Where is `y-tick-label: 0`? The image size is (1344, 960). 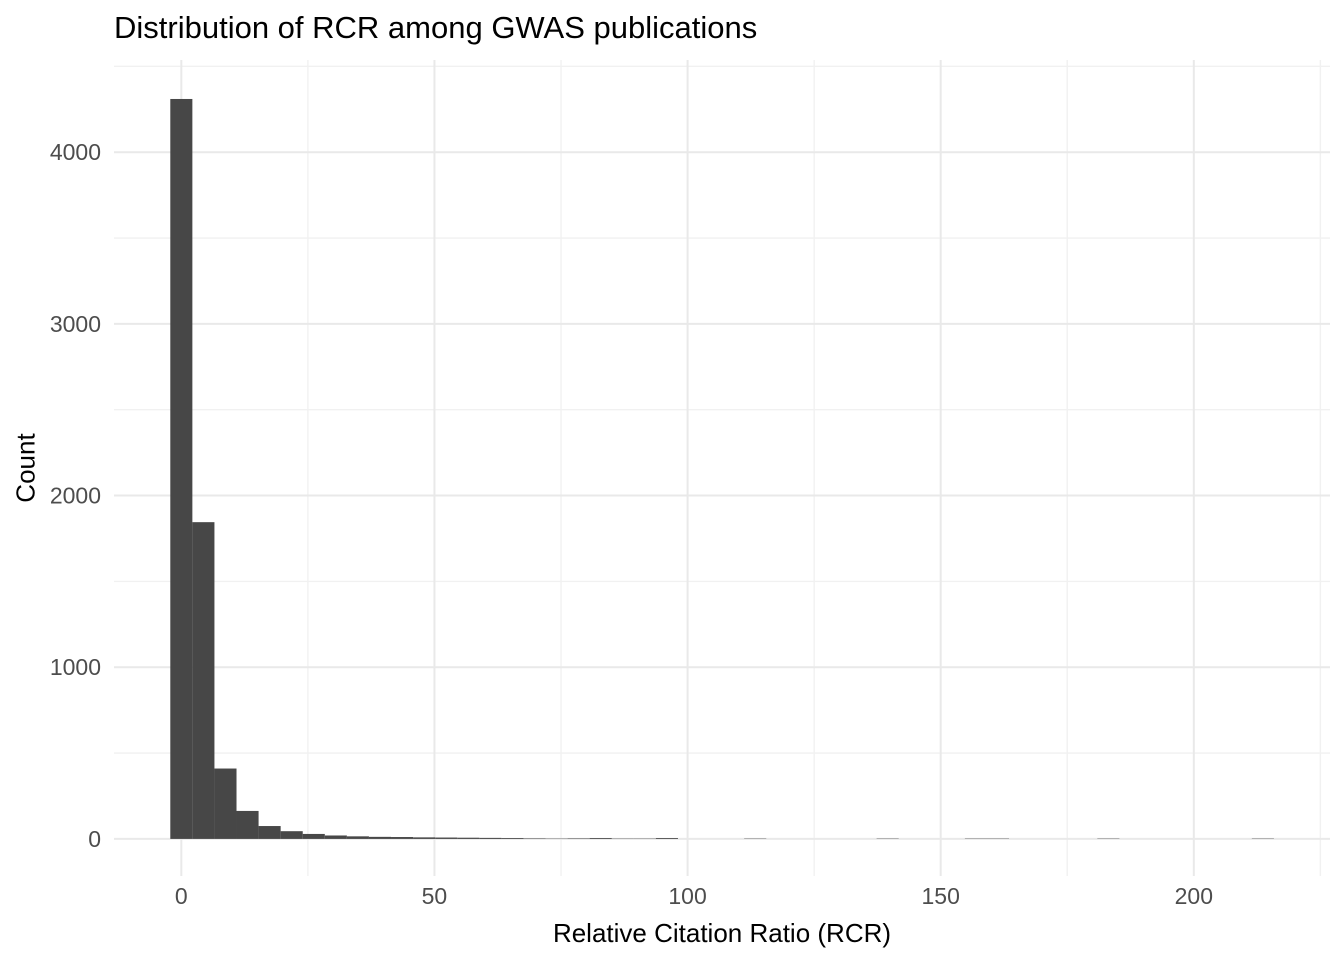 y-tick-label: 0 is located at coordinates (94, 839).